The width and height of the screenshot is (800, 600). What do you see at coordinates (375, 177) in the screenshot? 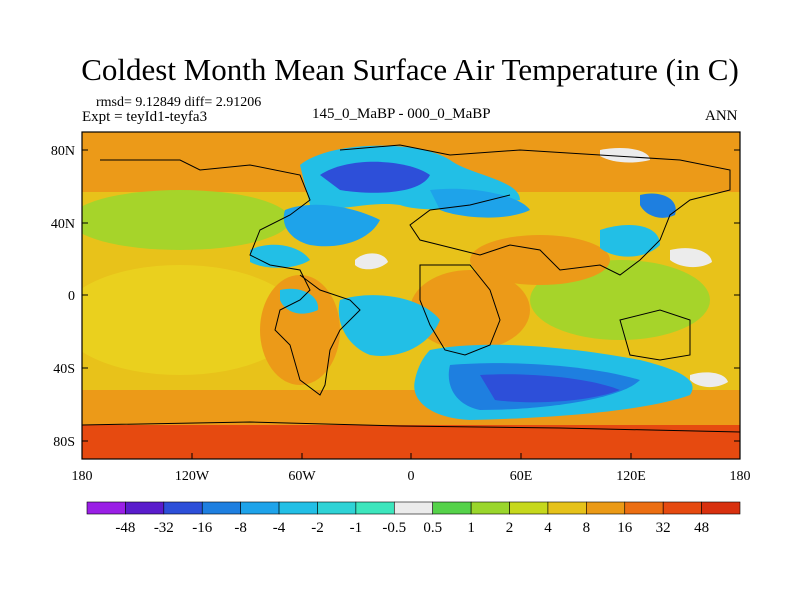
I see `greenland-cold-core` at bounding box center [375, 177].